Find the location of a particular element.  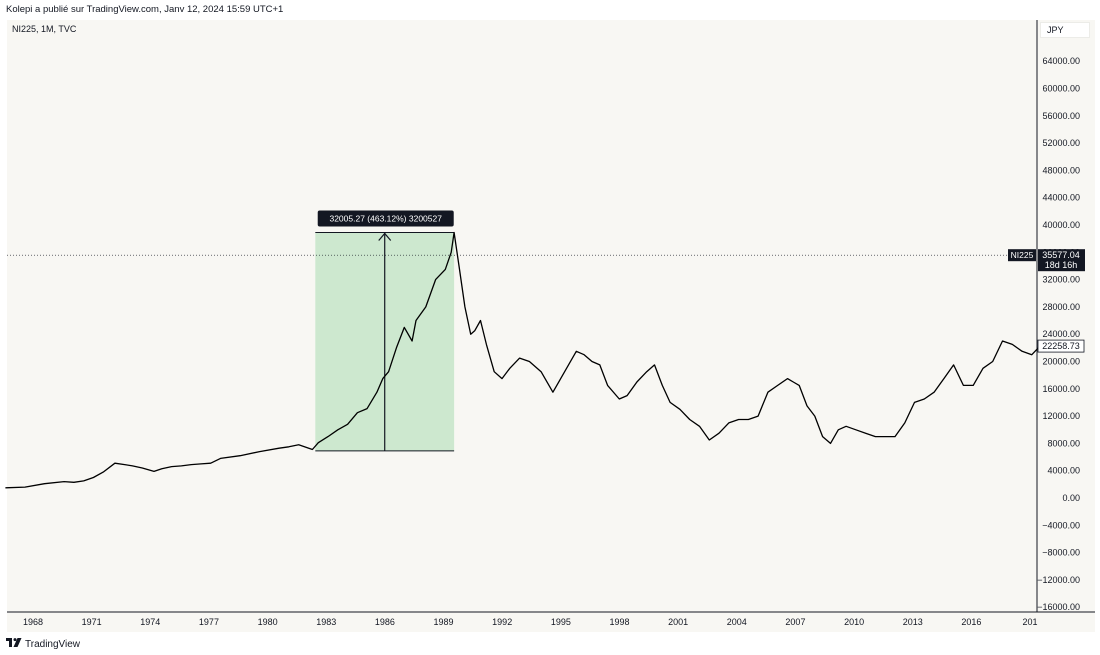

y-tick-label: 12000.00 is located at coordinates (1061, 416).